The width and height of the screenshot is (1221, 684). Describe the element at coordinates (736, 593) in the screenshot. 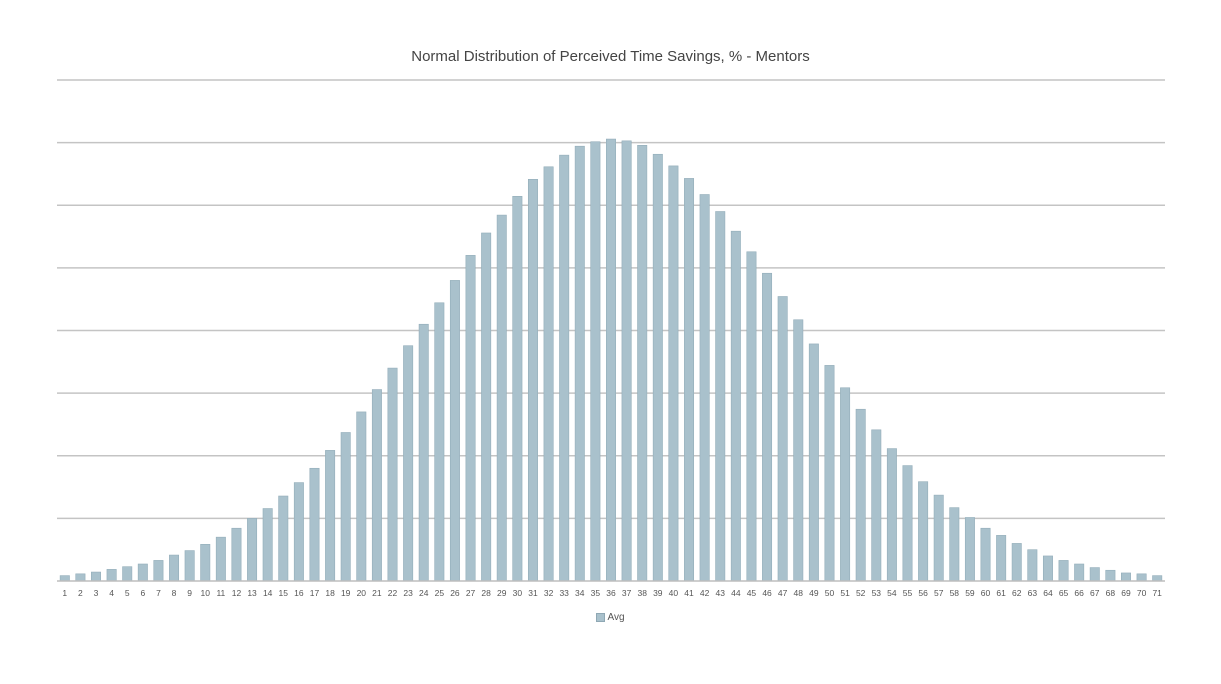

I see `x-tick-label: 44` at that location.